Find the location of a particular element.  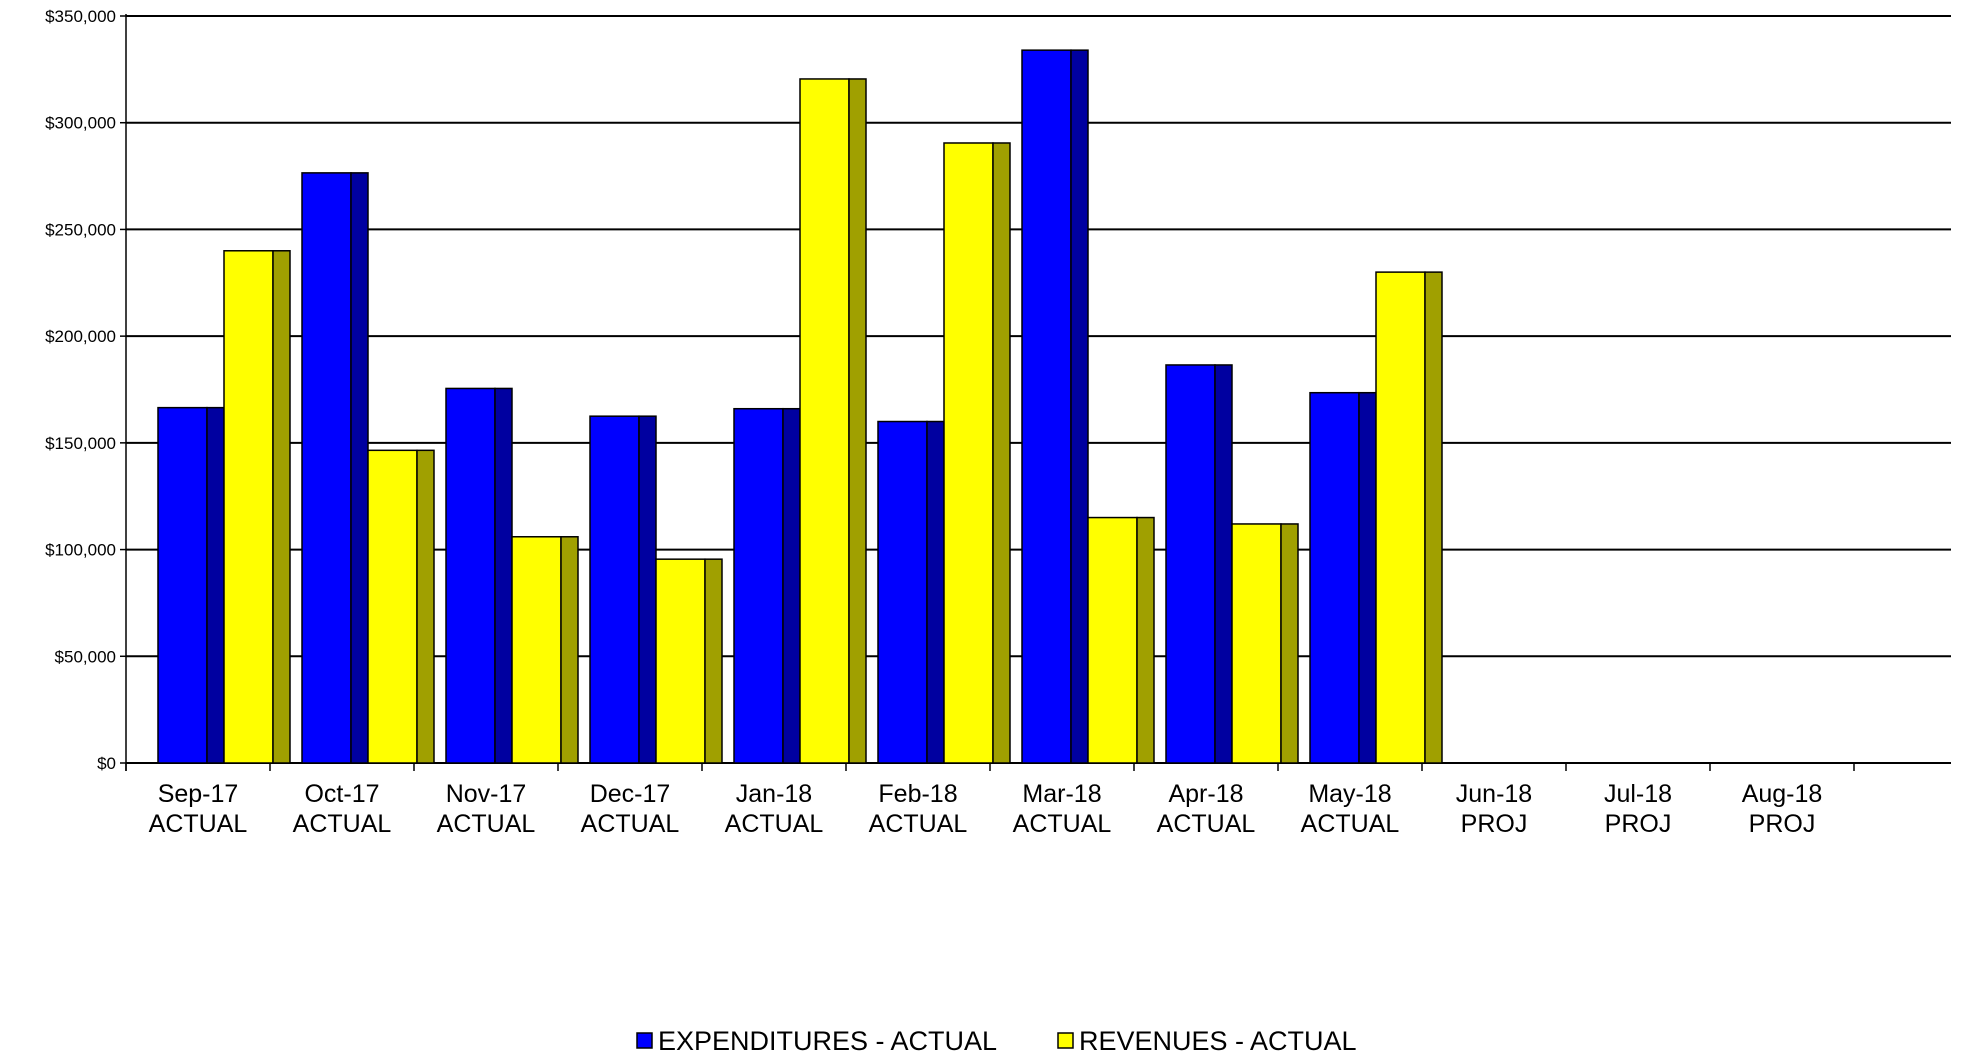

x-tick-label: Mar-18 ACTUAL is located at coordinates (1062, 809).